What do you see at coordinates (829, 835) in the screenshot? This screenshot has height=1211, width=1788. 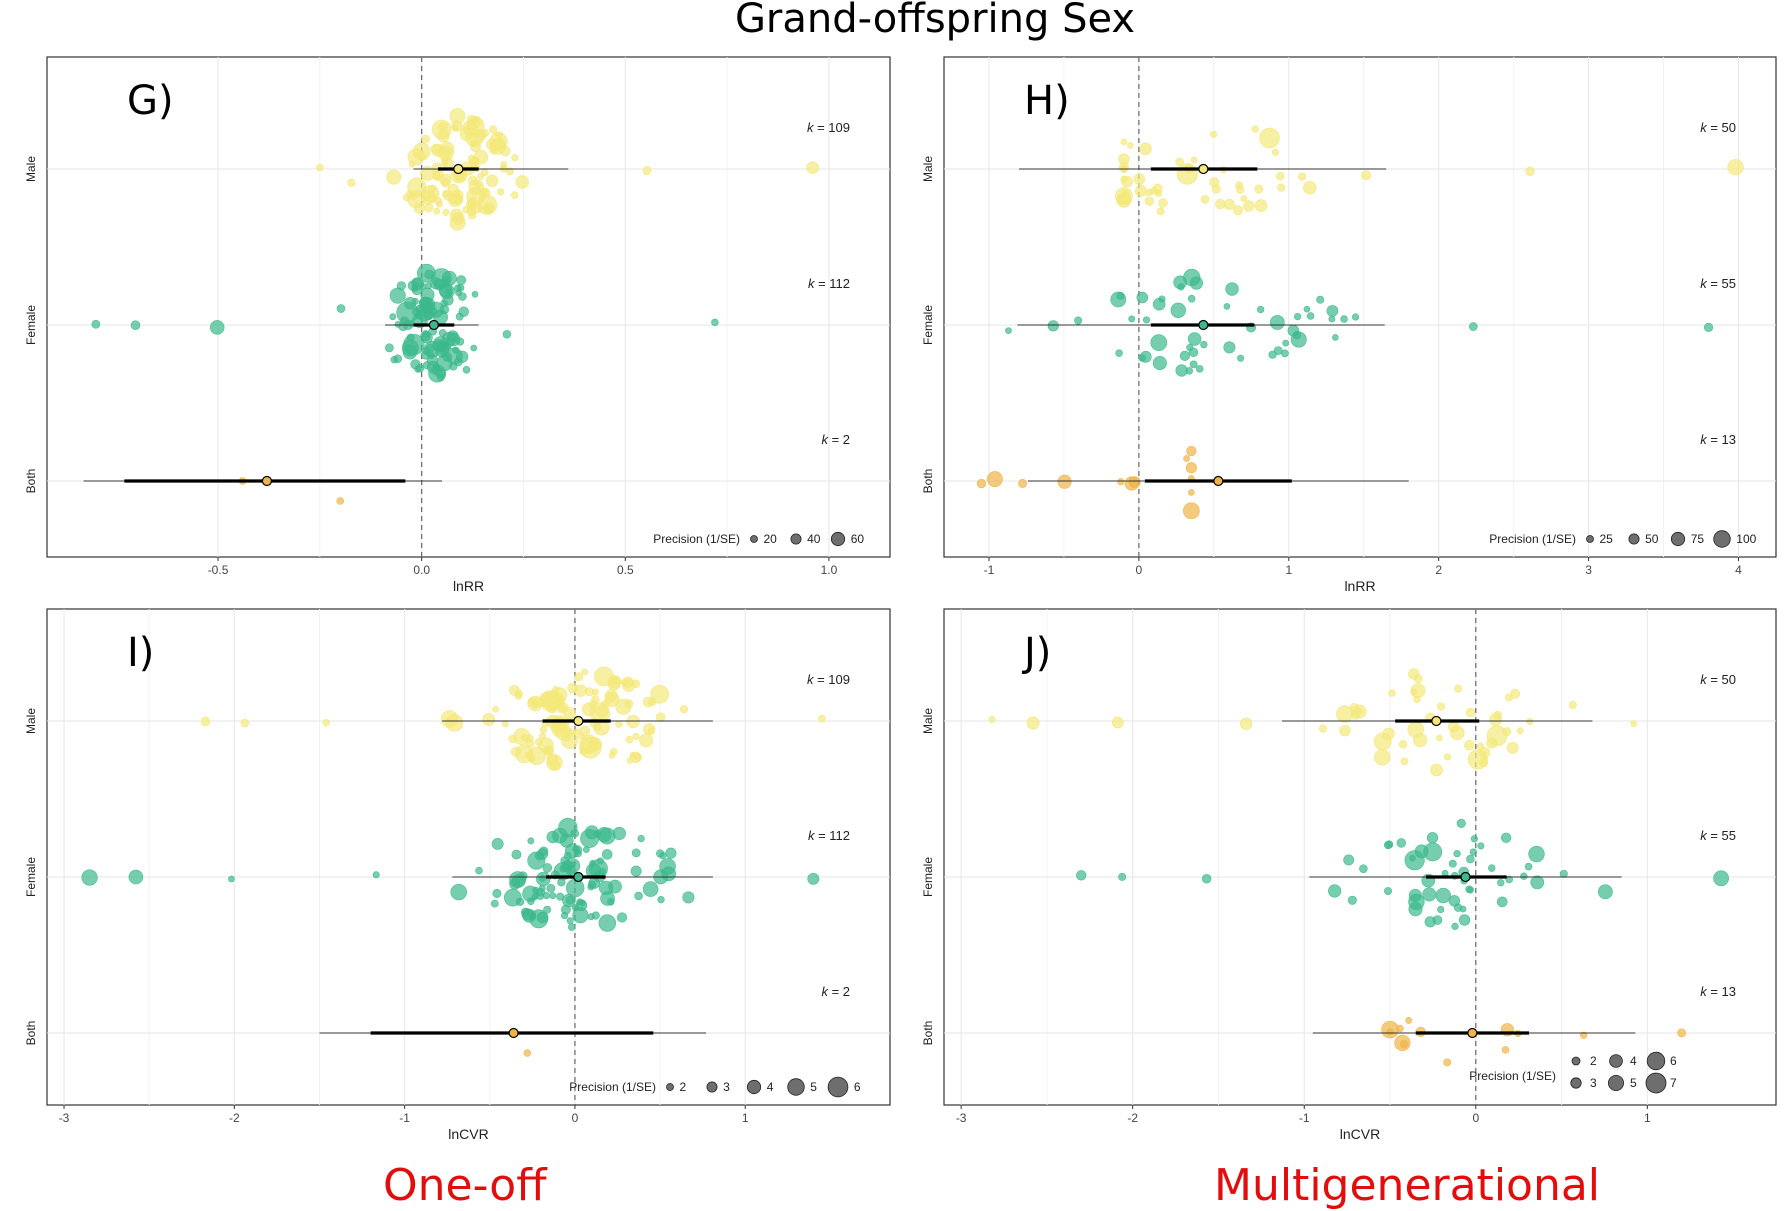 I see `k-label: k = 112` at bounding box center [829, 835].